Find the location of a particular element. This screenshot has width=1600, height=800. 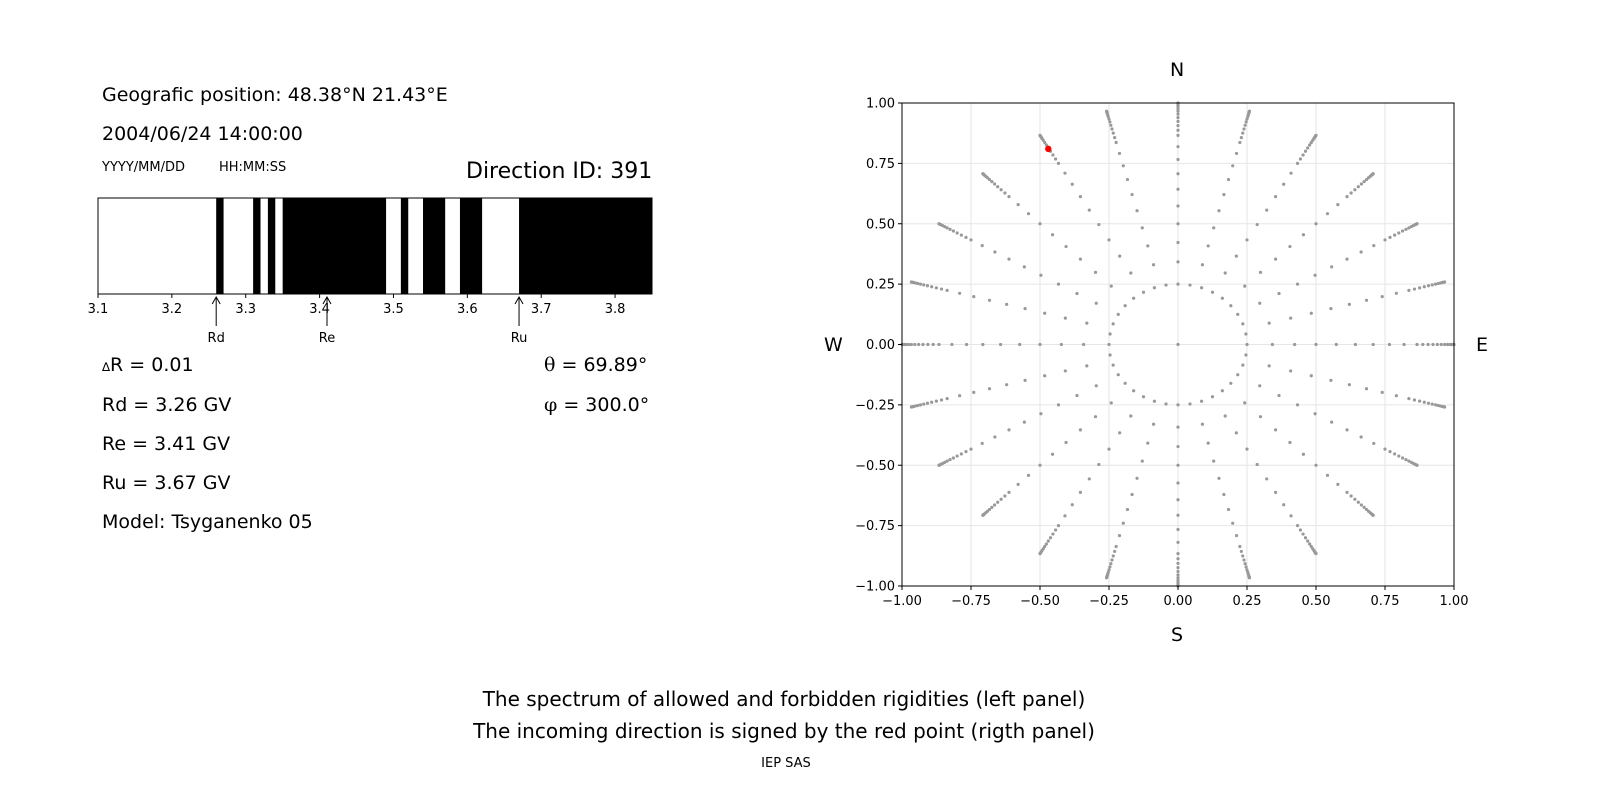

x-tick-label: −1.00 is located at coordinates (902, 601).